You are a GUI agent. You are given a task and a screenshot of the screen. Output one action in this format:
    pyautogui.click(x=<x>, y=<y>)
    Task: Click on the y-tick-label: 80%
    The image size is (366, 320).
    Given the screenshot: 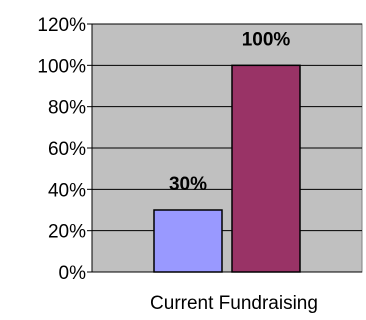 What is the action you would take?
    pyautogui.click(x=67, y=108)
    